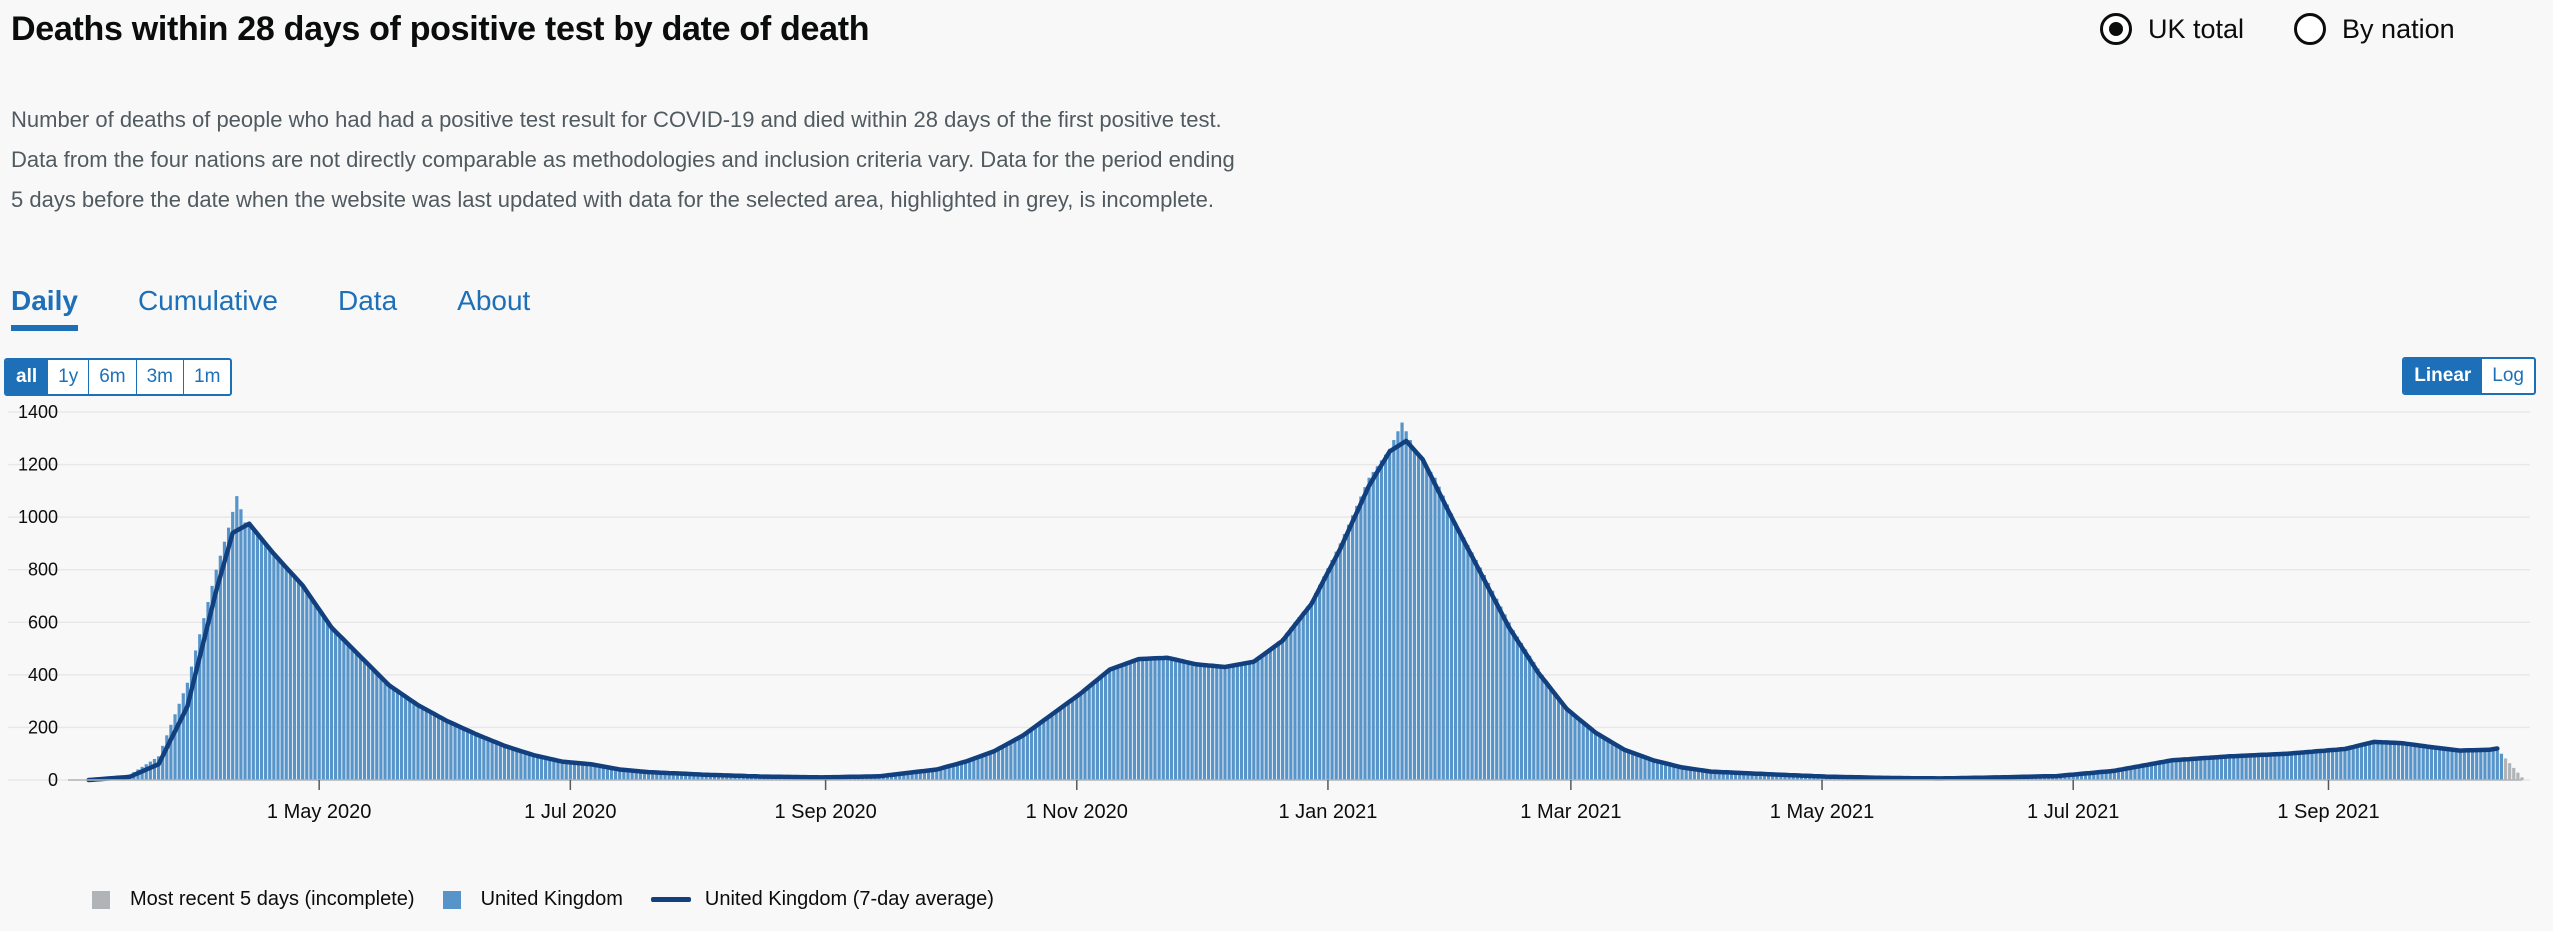 This screenshot has height=931, width=2553. Describe the element at coordinates (38, 412) in the screenshot. I see `y-tick-label: 1400` at that location.